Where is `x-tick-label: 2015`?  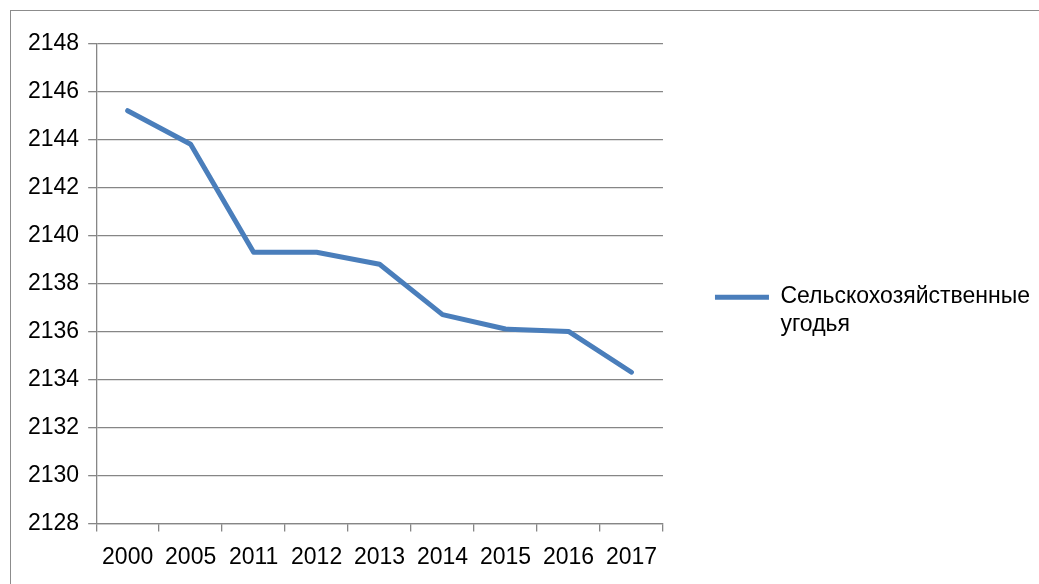
x-tick-label: 2015 is located at coordinates (505, 555).